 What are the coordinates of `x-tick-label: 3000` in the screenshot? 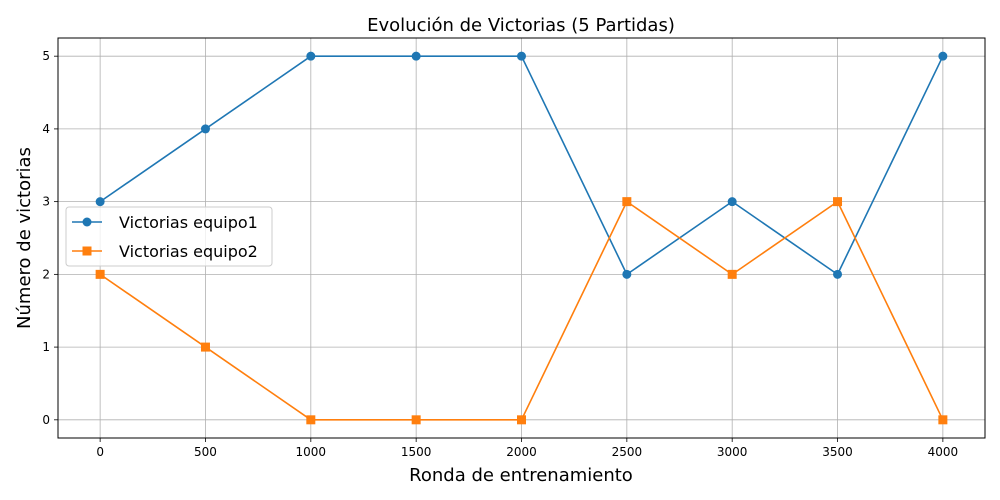 It's located at (732, 452).